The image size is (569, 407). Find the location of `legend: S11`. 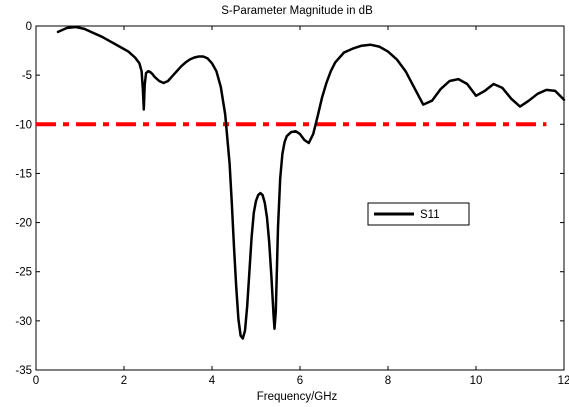

legend: S11 is located at coordinates (418, 214).